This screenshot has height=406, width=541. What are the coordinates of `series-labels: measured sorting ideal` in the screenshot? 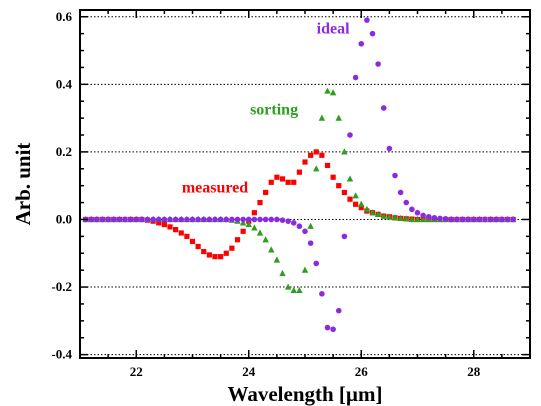 It's located at (266, 109).